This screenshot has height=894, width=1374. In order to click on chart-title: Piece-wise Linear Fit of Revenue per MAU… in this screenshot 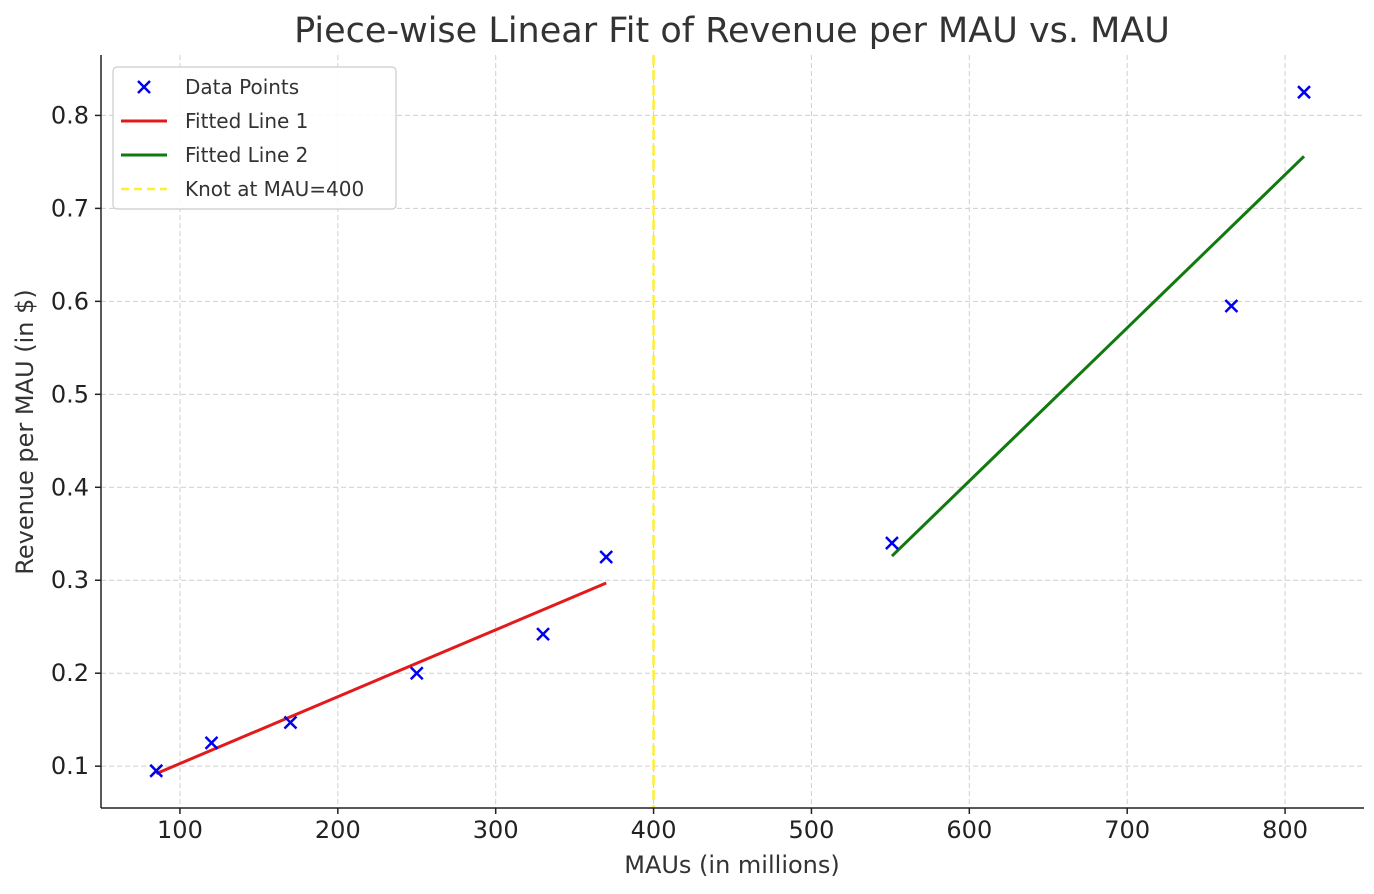, I will do `click(732, 31)`.